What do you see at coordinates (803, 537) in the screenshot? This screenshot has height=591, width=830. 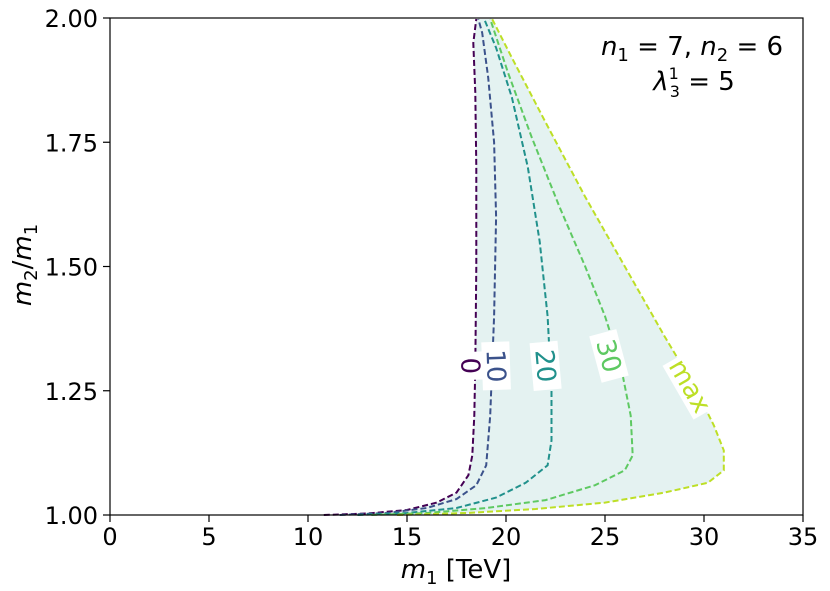 I see `x-tick-label: 35` at bounding box center [803, 537].